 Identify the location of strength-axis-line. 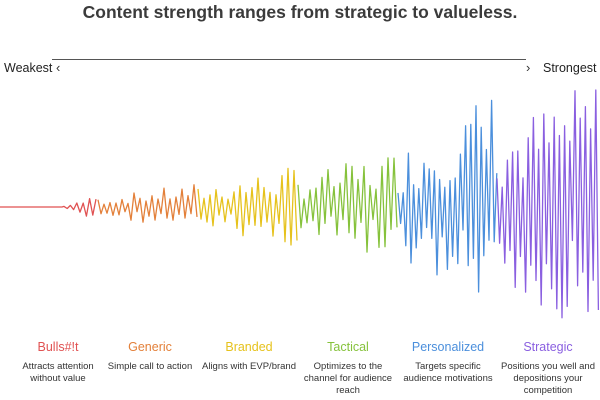
(289, 59).